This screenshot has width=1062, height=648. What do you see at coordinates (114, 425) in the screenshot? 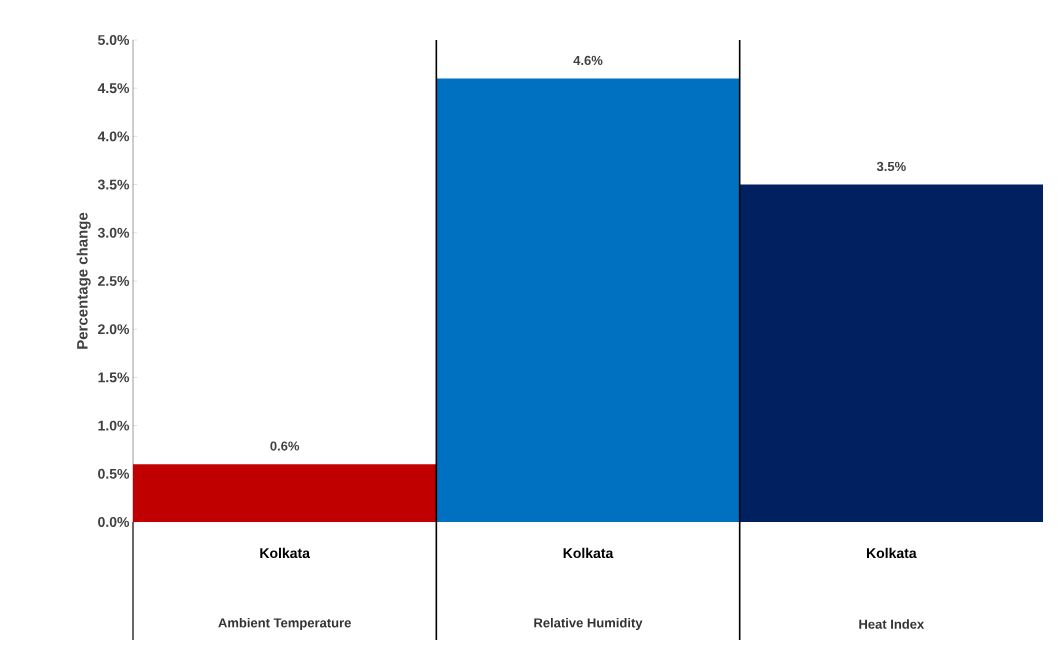
I see `y-tick-label: 1.0%` at bounding box center [114, 425].